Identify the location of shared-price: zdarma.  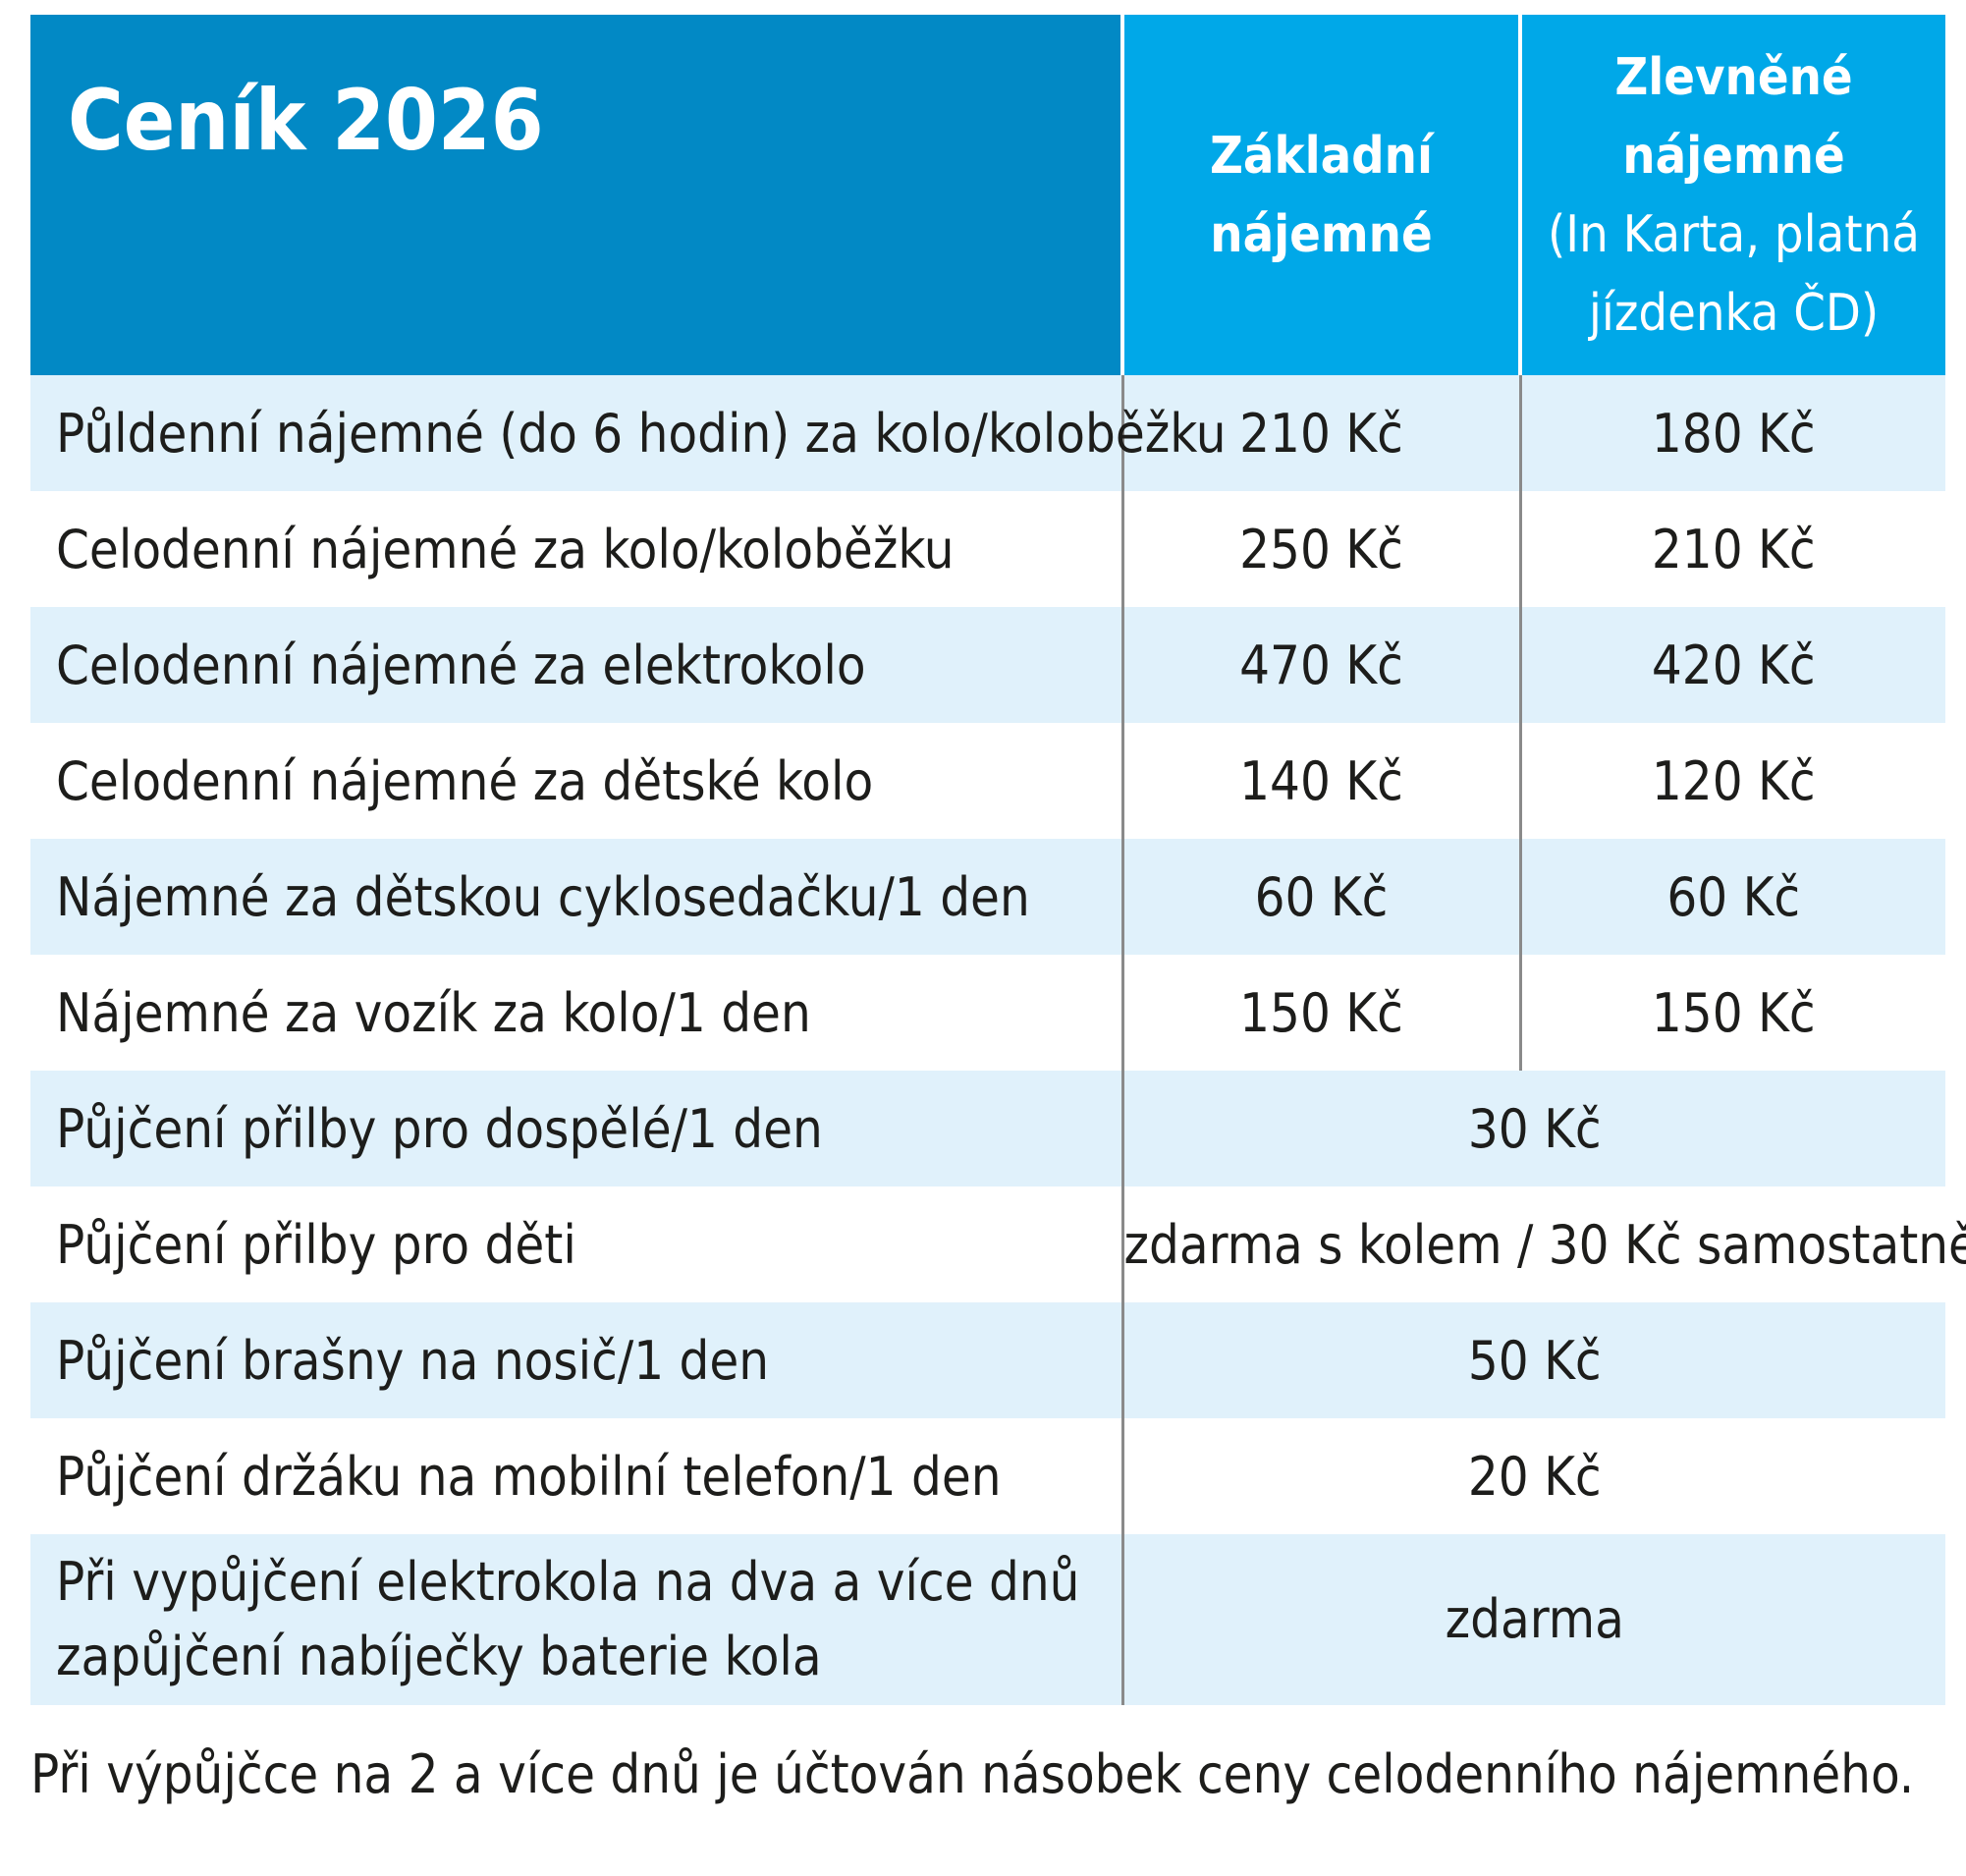
(1533, 1620).